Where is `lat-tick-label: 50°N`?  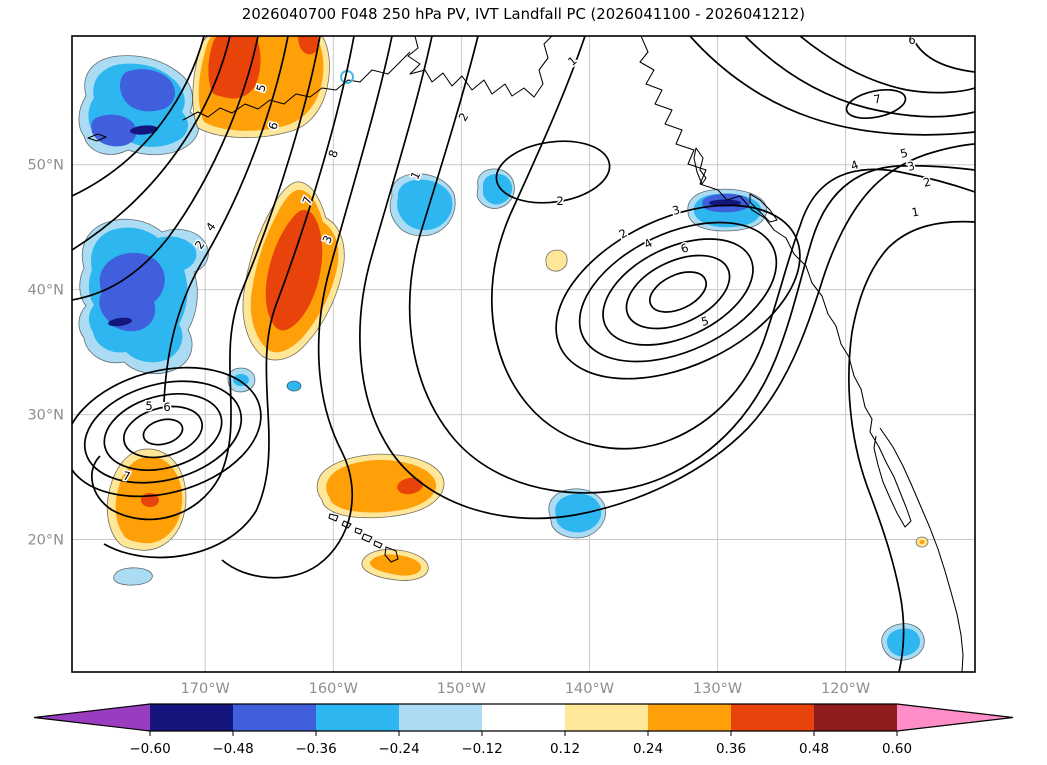
lat-tick-label: 50°N is located at coordinates (45, 166).